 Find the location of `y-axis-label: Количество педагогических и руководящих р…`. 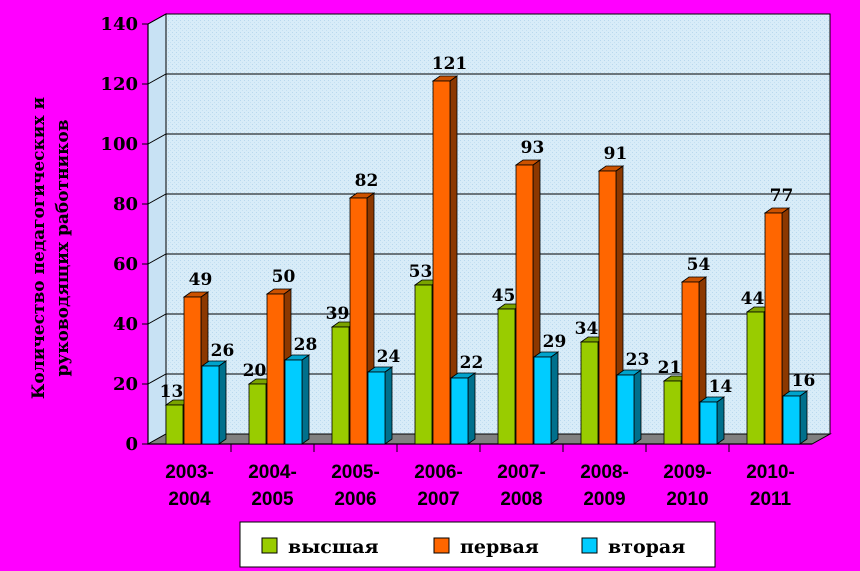

y-axis-label: Количество педагогических и руководящих р… is located at coordinates (51, 248).